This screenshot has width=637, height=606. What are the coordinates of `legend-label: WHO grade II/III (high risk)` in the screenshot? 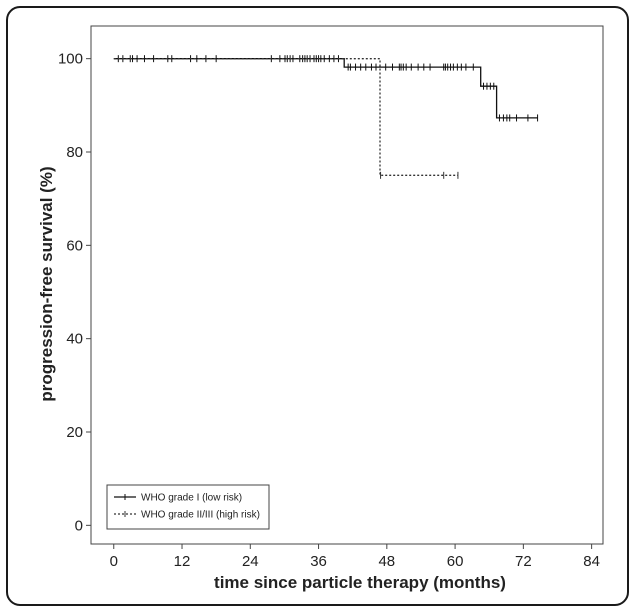 It's located at (200, 515).